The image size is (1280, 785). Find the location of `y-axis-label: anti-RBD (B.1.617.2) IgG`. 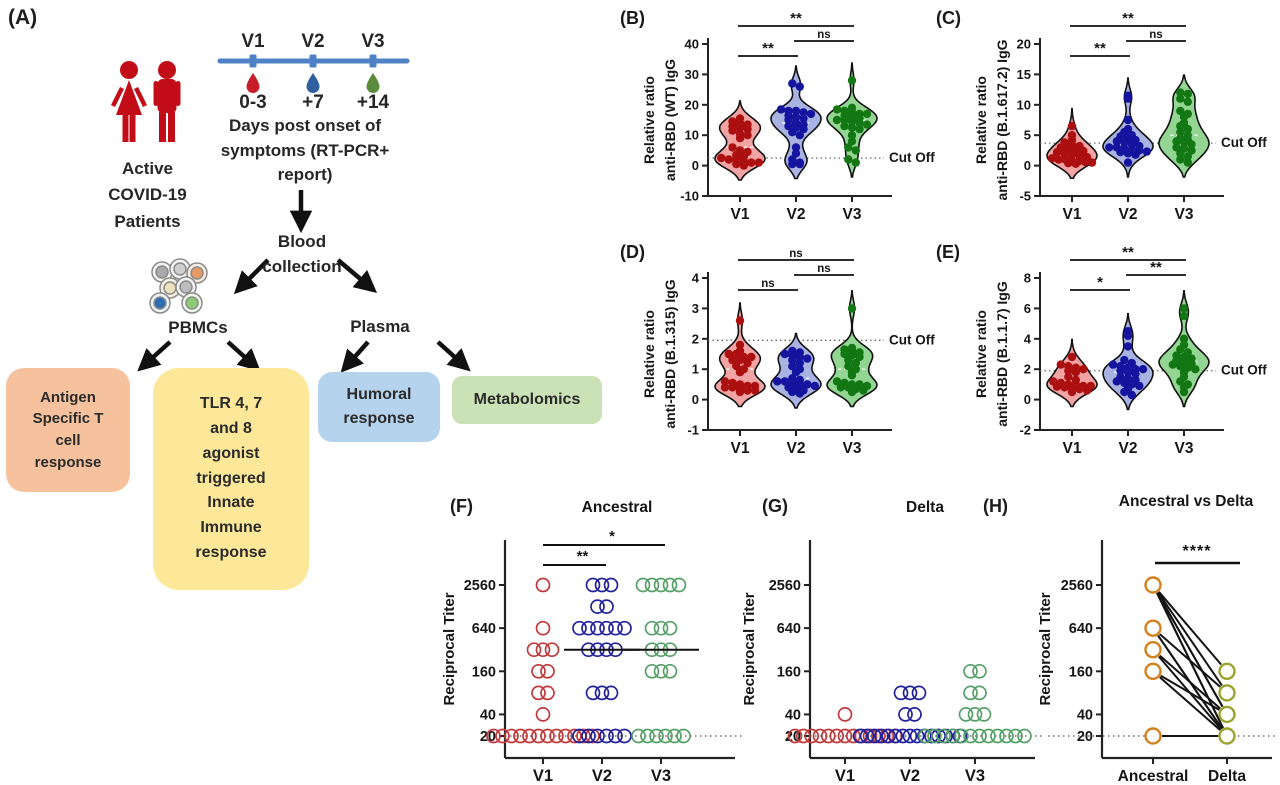

y-axis-label: anti-RBD (B.1.617.2) IgG is located at coordinates (1002, 119).